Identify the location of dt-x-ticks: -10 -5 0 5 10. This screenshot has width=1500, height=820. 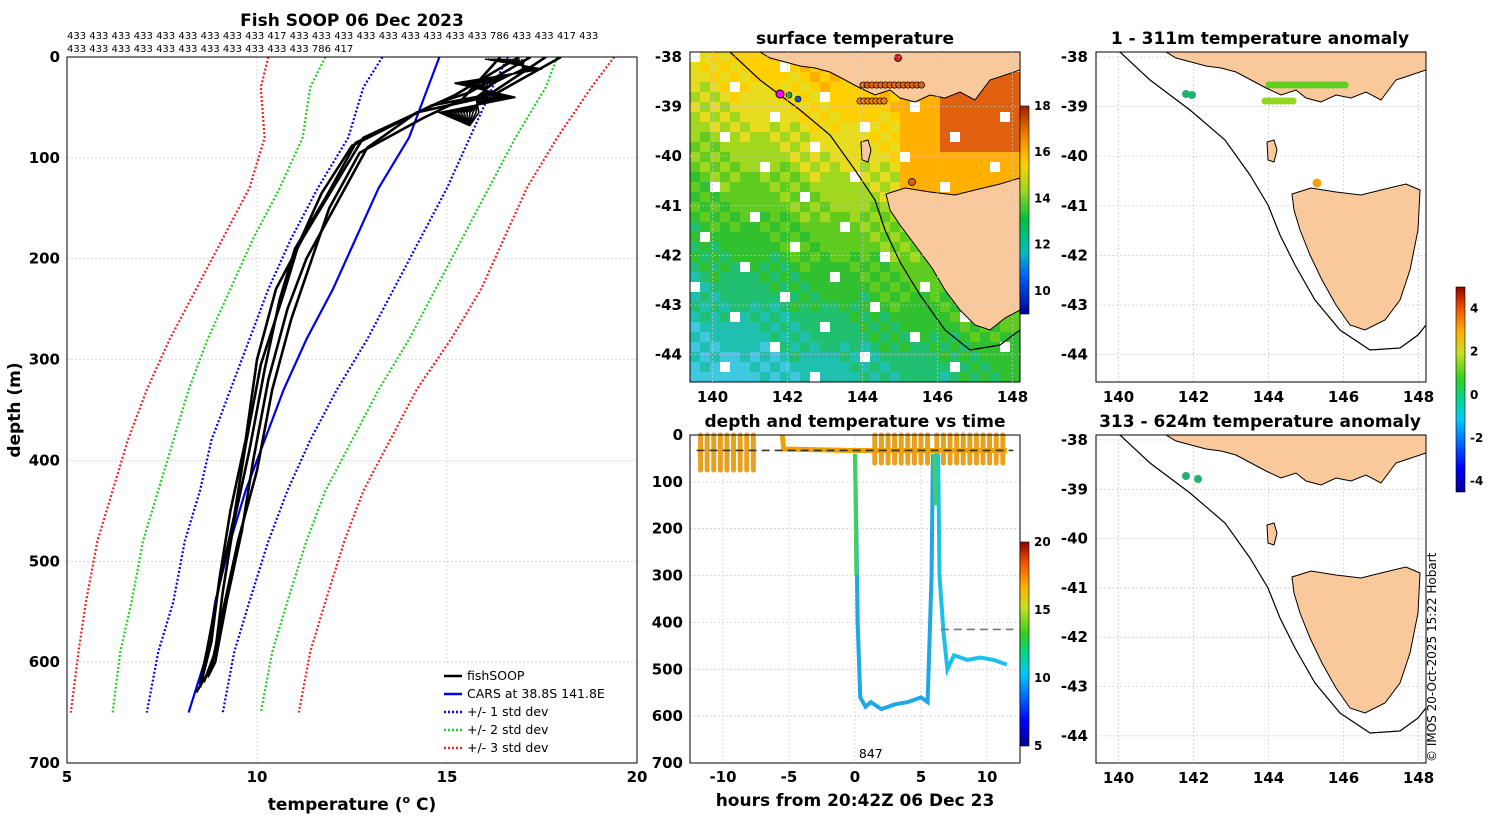
(853, 777).